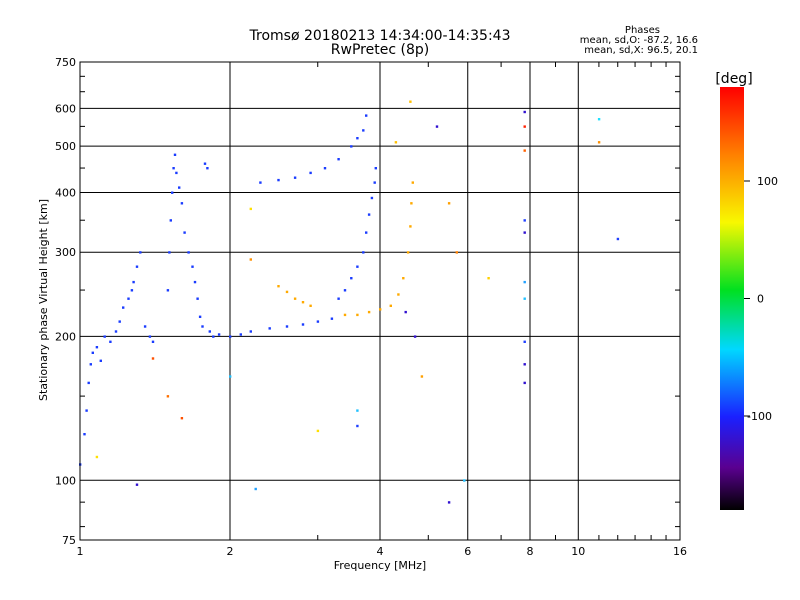 This screenshot has width=800, height=600. I want to click on y-tick-label: 600, so click(65, 108).